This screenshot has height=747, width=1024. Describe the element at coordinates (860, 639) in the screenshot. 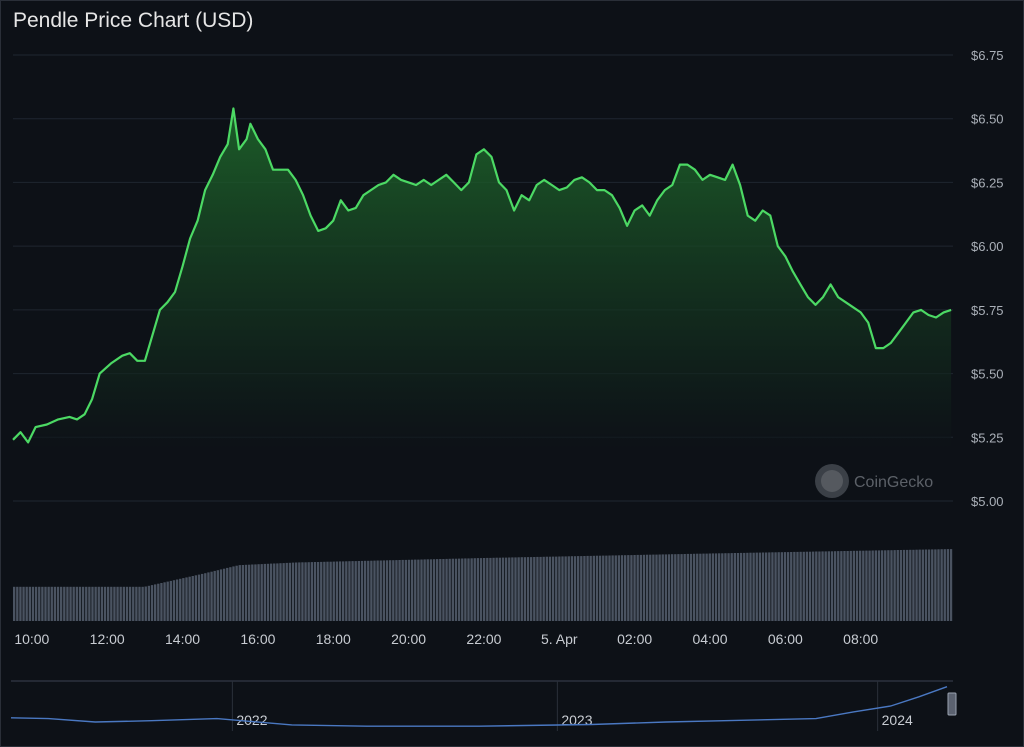

I see `x-tick-label: 08:00` at that location.